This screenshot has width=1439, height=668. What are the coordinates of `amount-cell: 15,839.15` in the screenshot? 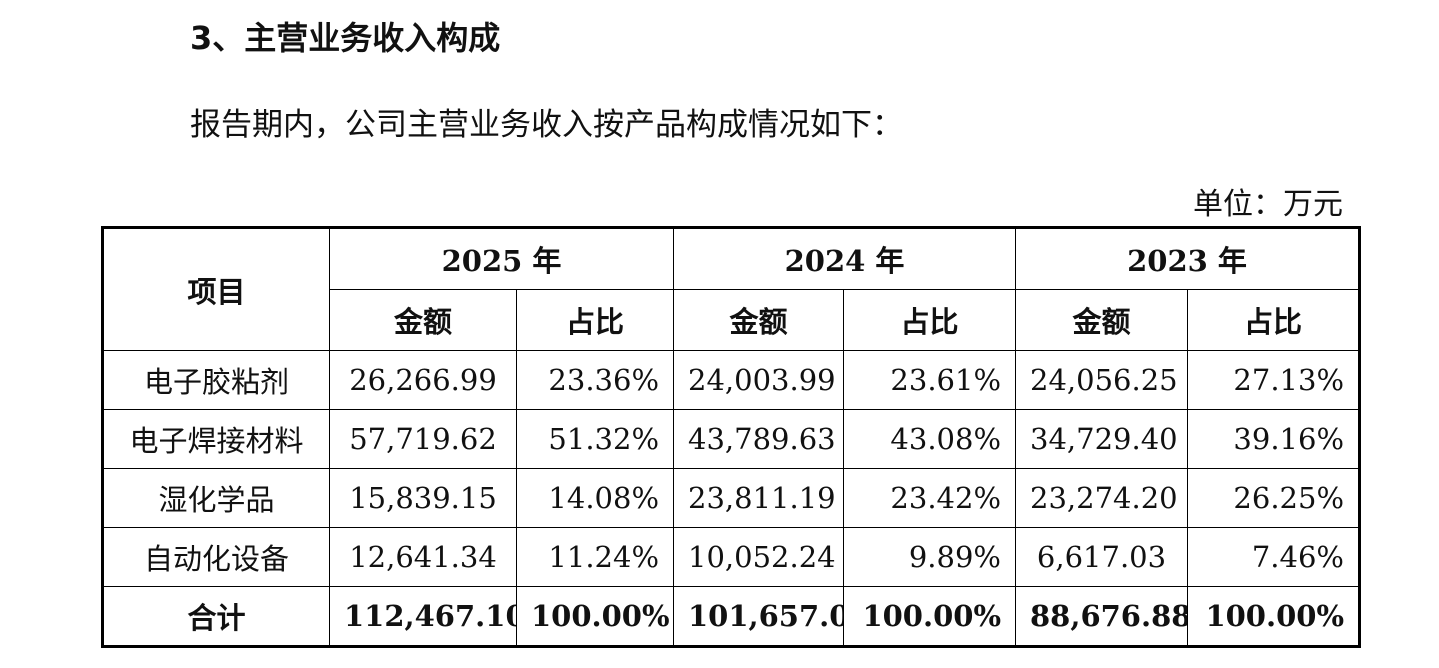 It's located at (423, 498).